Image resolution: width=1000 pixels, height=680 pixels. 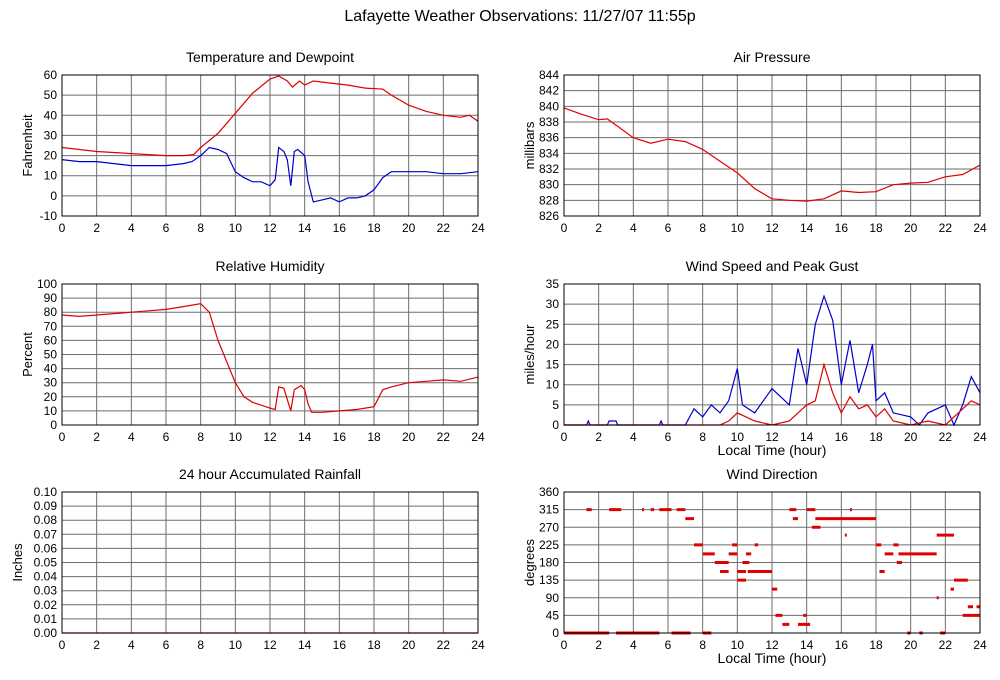 I want to click on y-tick-label: 836, so click(x=549, y=138).